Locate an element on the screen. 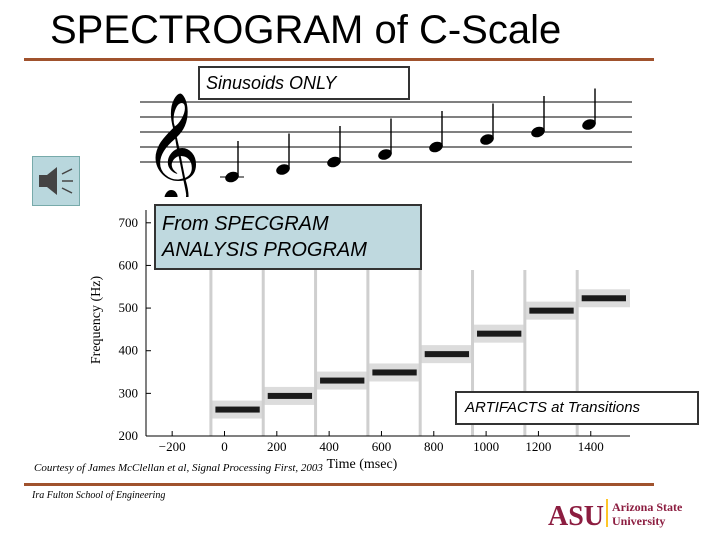  callout-sinusoids-only: Sinusoids ONLY is located at coordinates (304, 83).